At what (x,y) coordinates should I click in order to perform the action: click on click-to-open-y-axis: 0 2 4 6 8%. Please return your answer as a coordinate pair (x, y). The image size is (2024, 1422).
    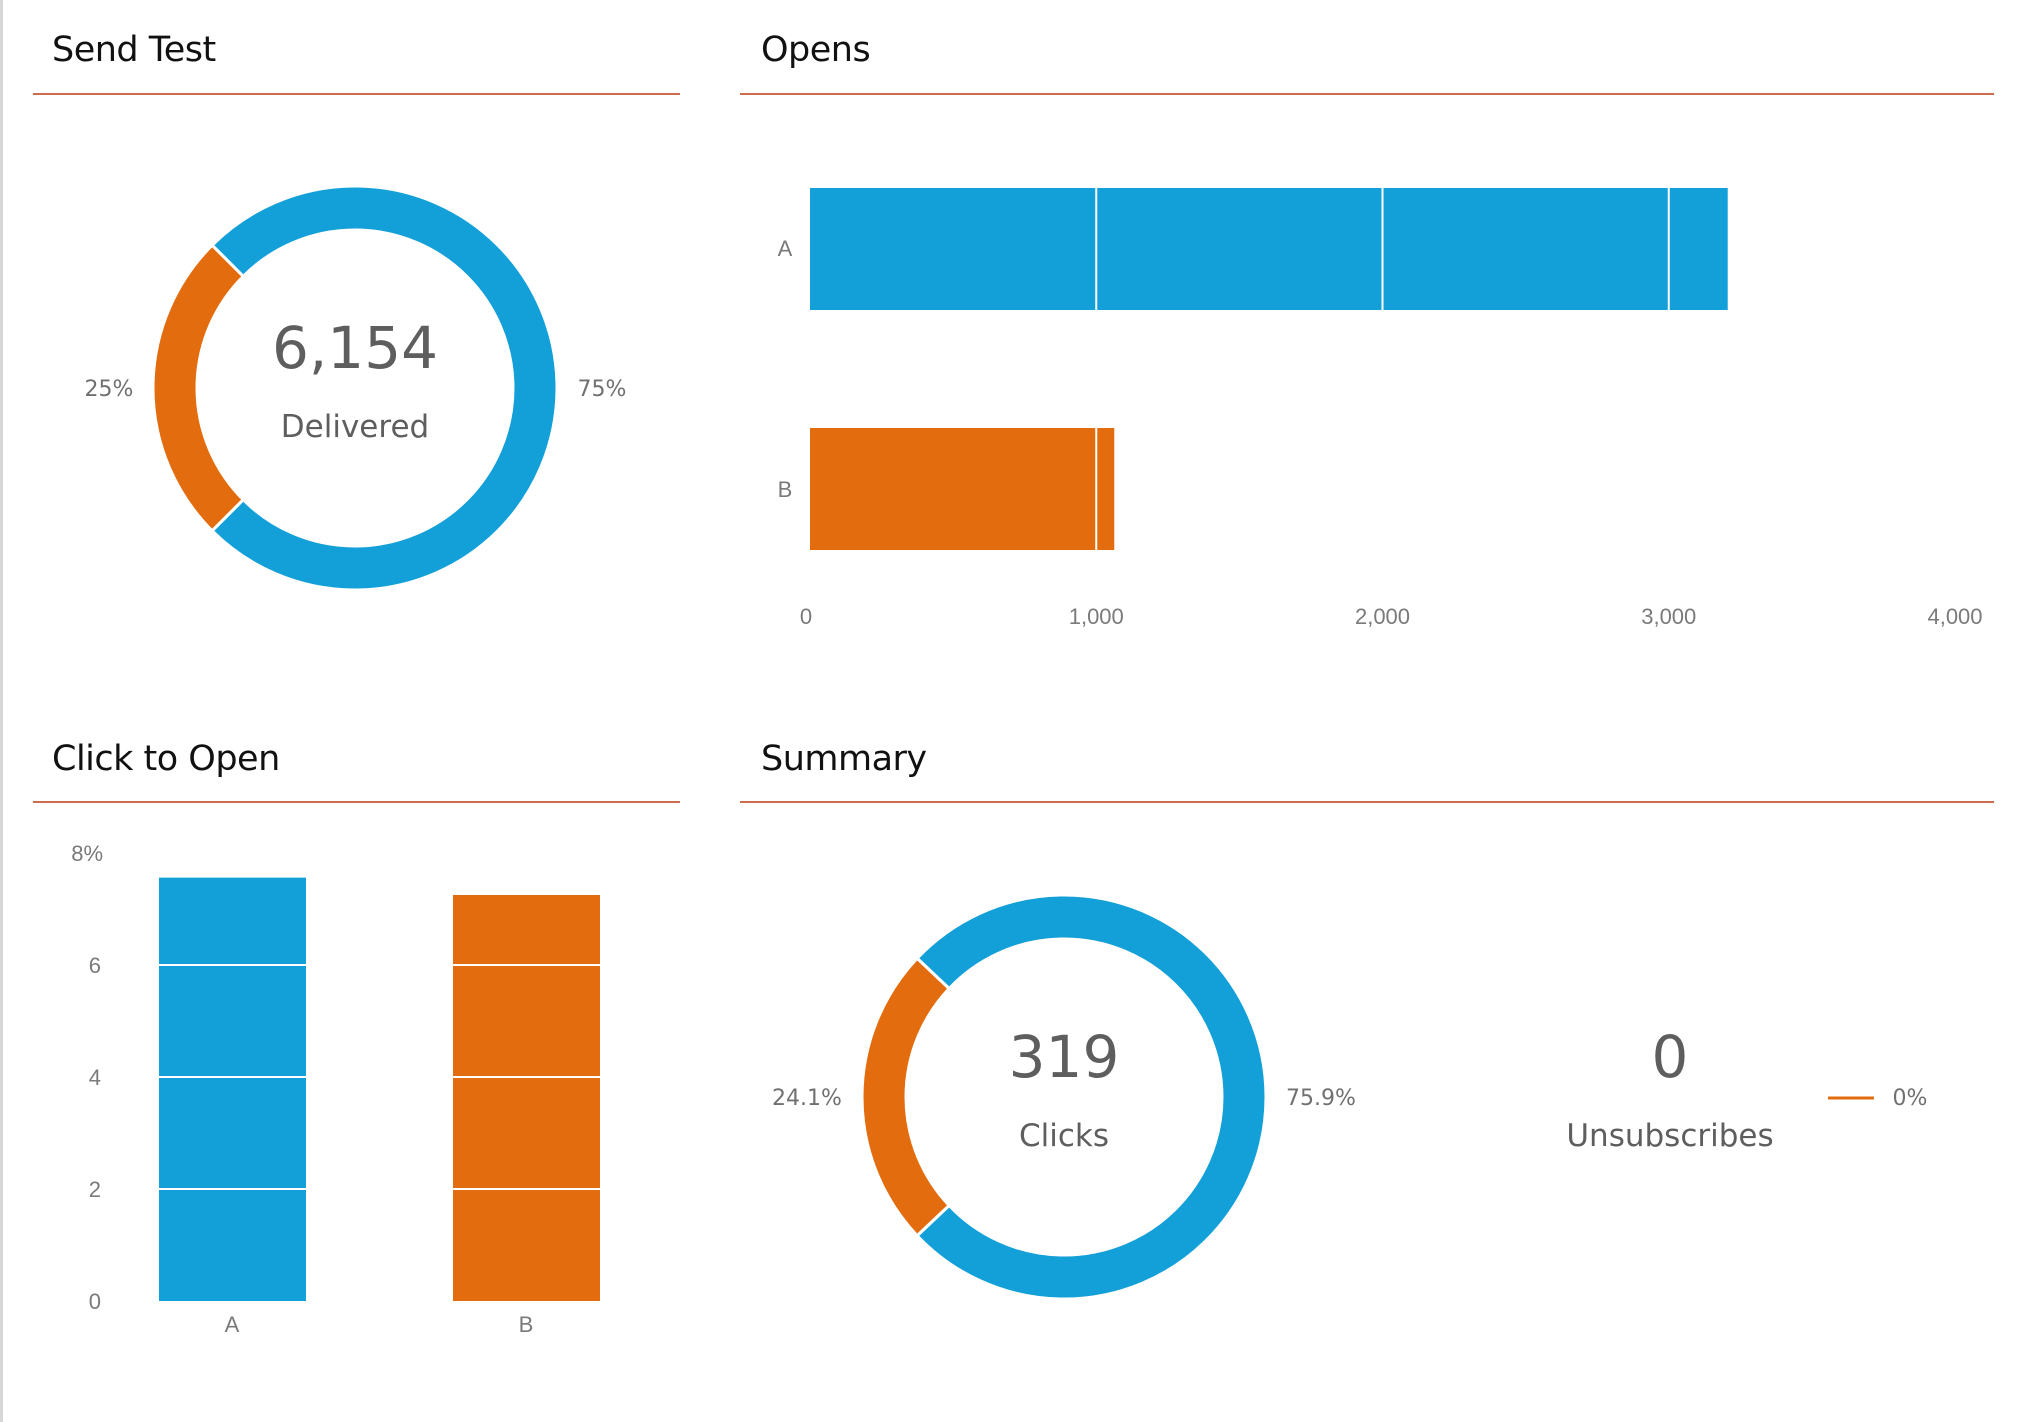
    Looking at the image, I should click on (87, 1077).